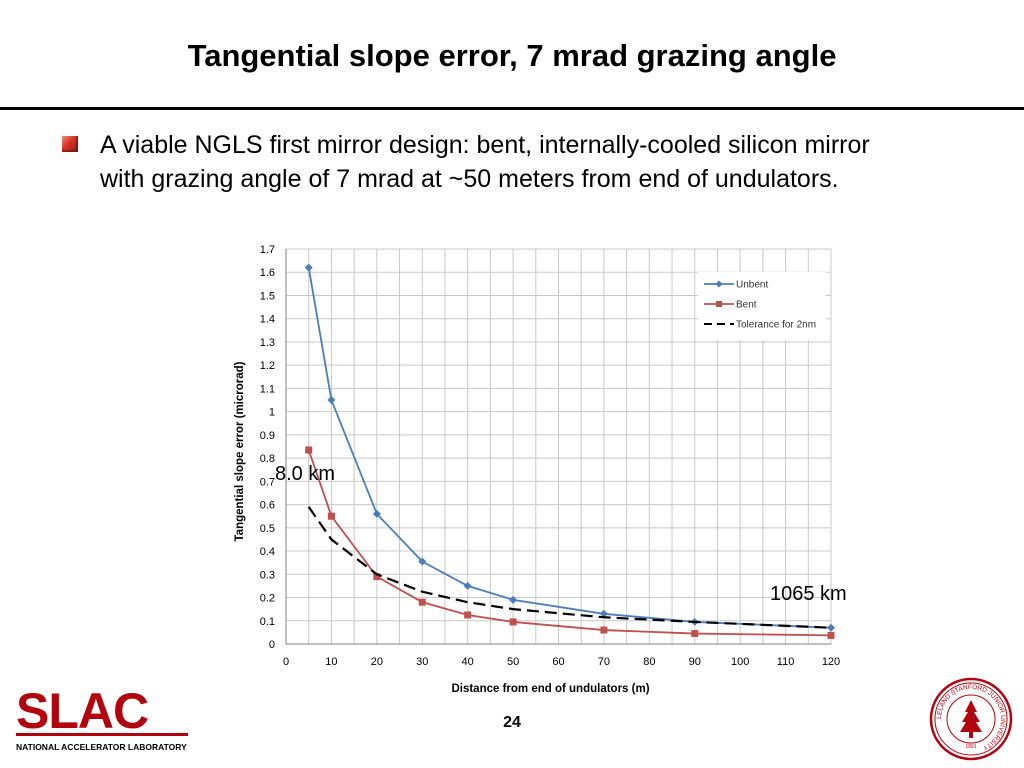  Describe the element at coordinates (831, 662) in the screenshot. I see `x-tick-label: 120` at that location.